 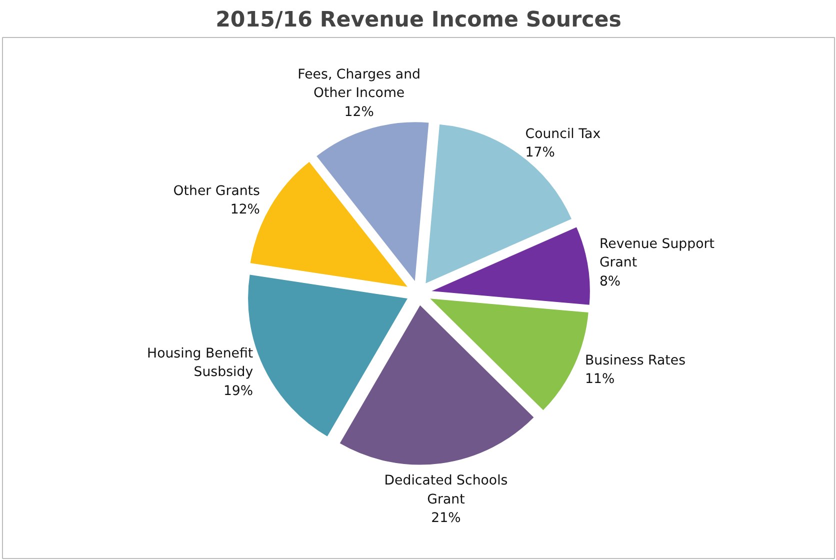 I want to click on slice-label: Fees, Charges and Other Income, so click(x=359, y=84).